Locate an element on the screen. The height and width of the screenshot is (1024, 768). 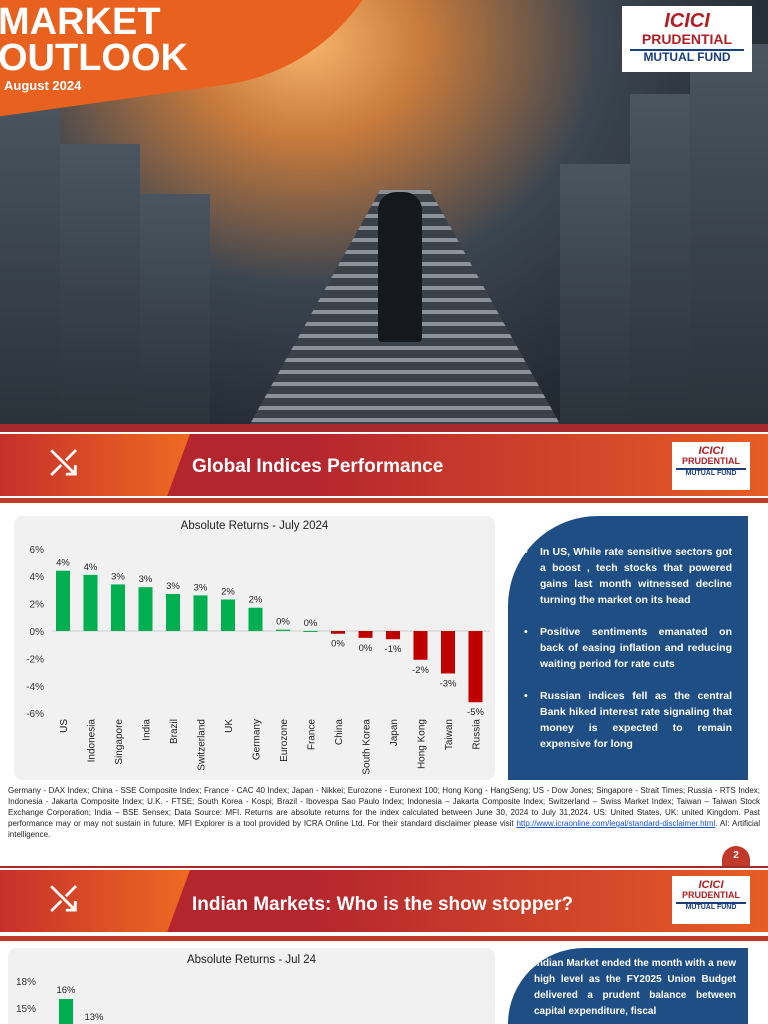
x-tick-label: Russia is located at coordinates (477, 734).